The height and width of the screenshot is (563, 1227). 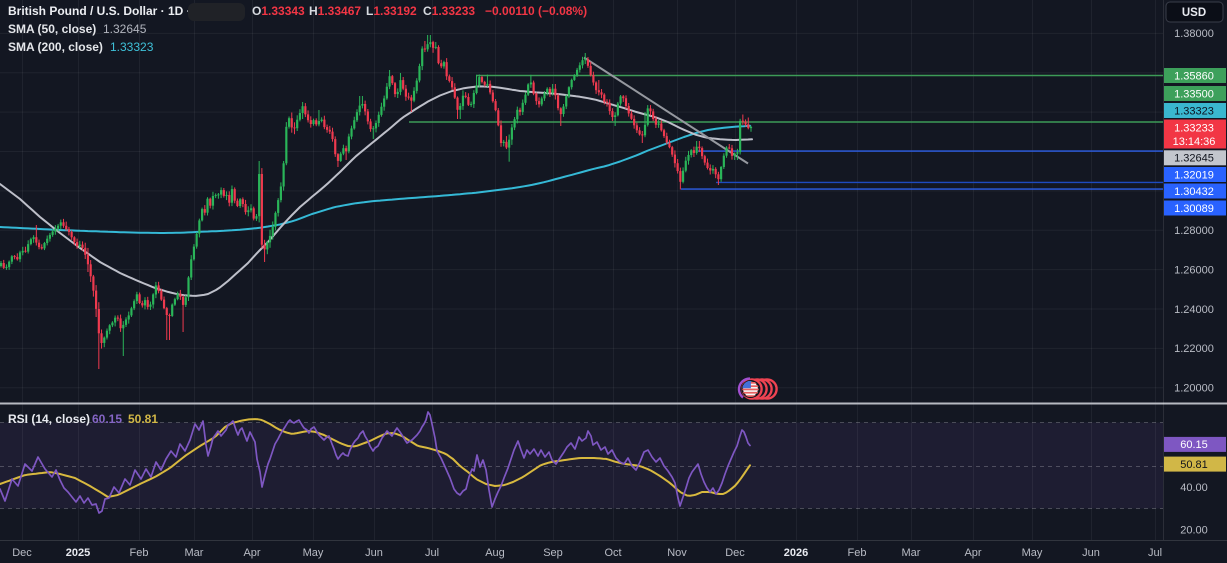 I want to click on svg-text: Sep, so click(x=553, y=553).